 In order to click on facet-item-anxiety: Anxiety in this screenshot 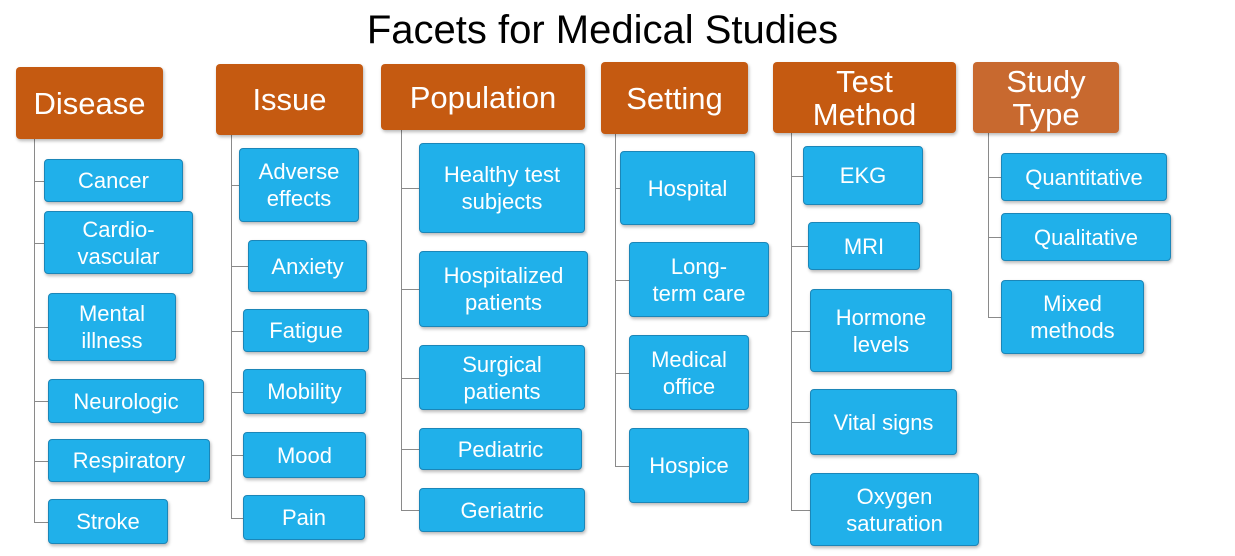, I will do `click(307, 266)`.